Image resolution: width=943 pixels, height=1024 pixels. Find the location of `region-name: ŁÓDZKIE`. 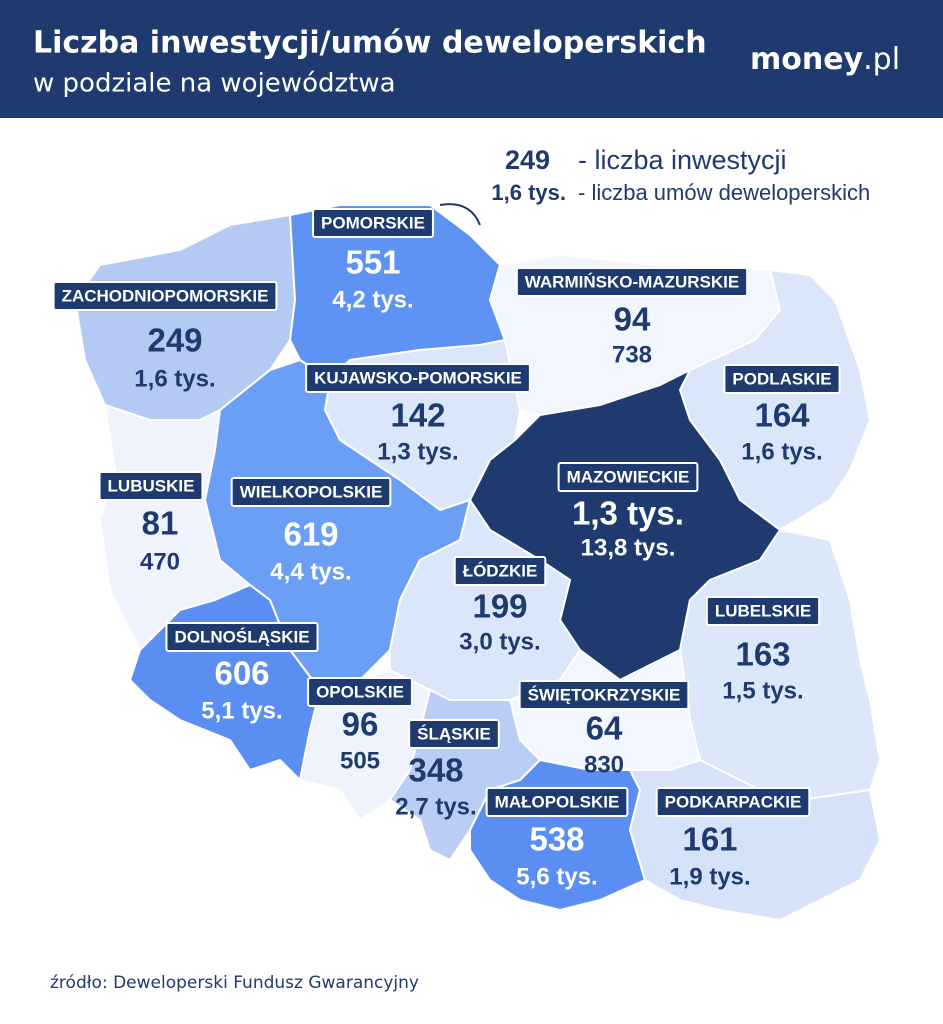

region-name: ŁÓDZKIE is located at coordinates (500, 570).